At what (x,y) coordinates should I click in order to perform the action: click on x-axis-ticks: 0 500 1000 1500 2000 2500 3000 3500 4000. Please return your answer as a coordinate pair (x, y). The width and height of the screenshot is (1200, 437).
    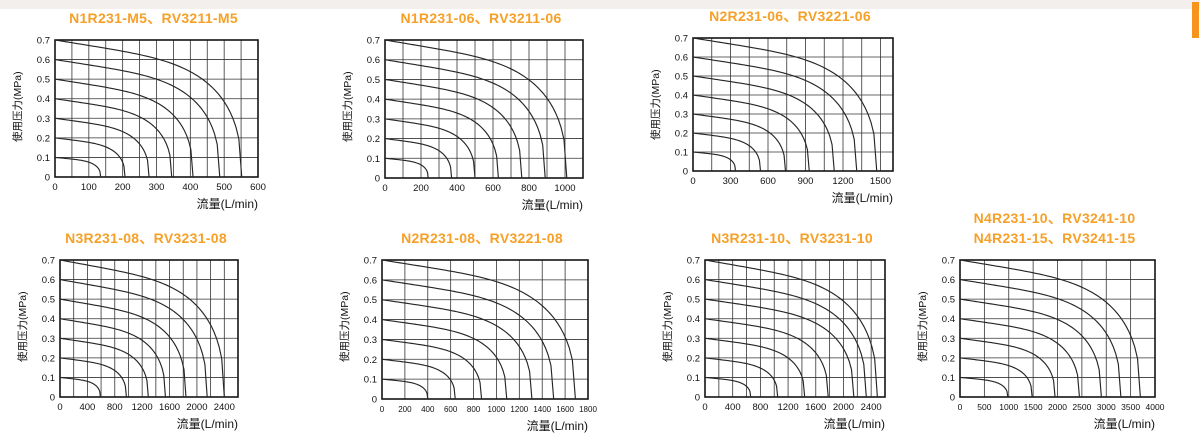
    Looking at the image, I should click on (1061, 407).